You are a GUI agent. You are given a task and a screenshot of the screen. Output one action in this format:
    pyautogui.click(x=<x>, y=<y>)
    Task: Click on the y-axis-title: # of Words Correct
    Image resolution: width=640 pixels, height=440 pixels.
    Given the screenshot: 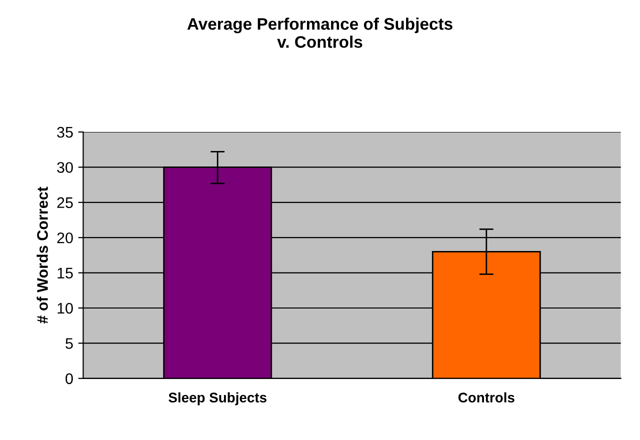 What is the action you would take?
    pyautogui.click(x=42, y=255)
    